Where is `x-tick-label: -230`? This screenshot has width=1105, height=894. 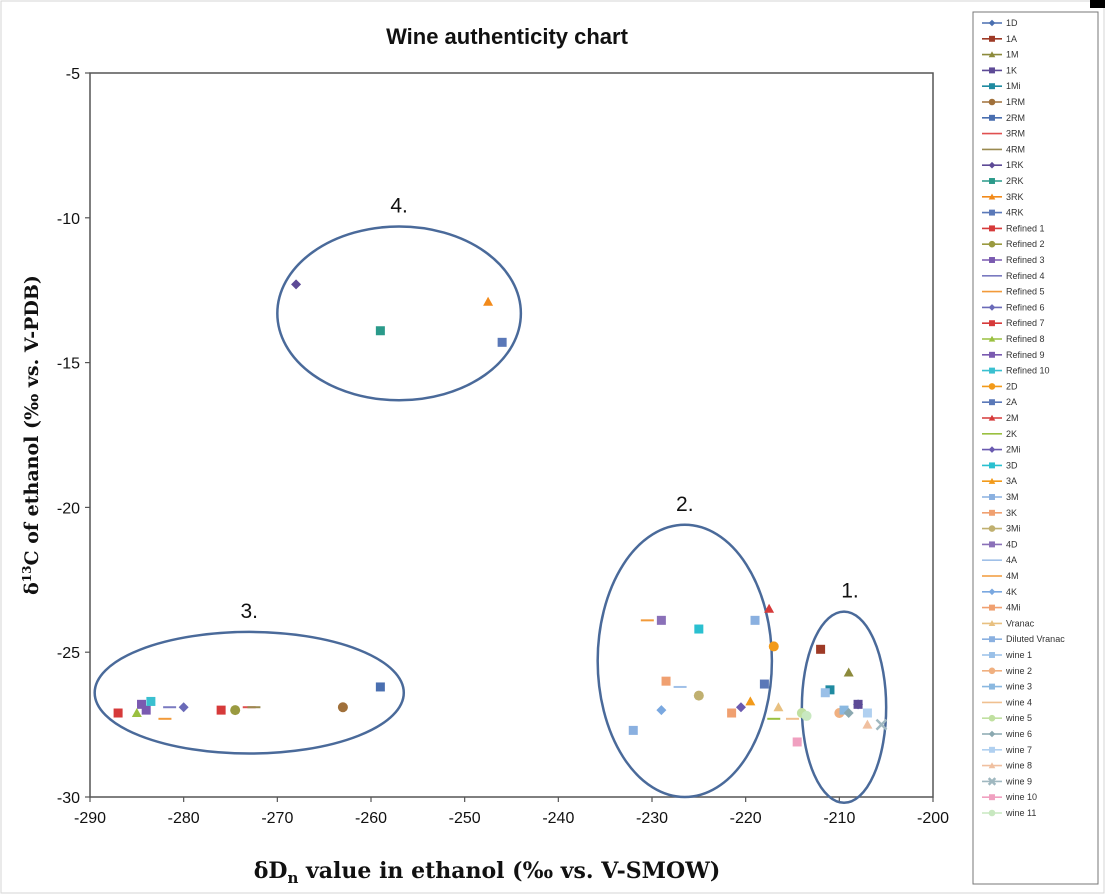
x-tick-label: -230 is located at coordinates (652, 818).